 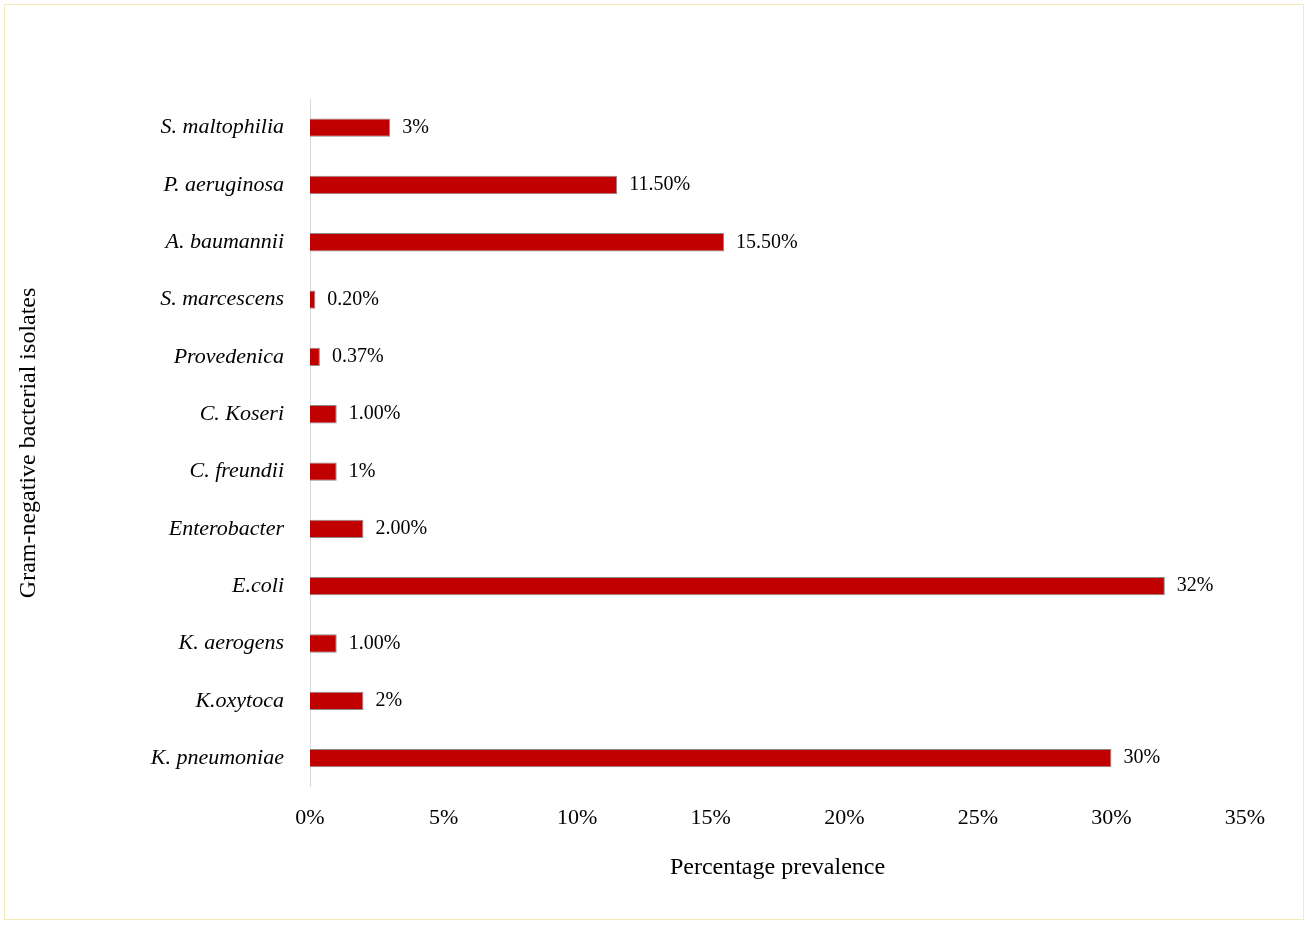 What do you see at coordinates (226, 527) in the screenshot?
I see `y-tick-label: Enterobacter` at bounding box center [226, 527].